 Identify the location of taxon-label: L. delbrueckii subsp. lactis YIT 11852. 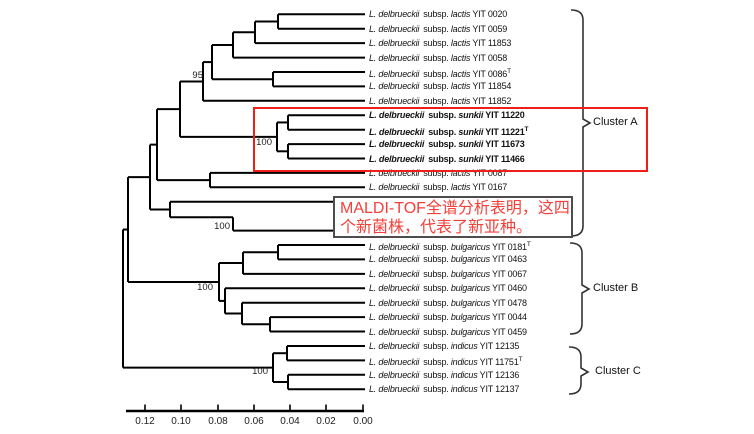
(440, 100).